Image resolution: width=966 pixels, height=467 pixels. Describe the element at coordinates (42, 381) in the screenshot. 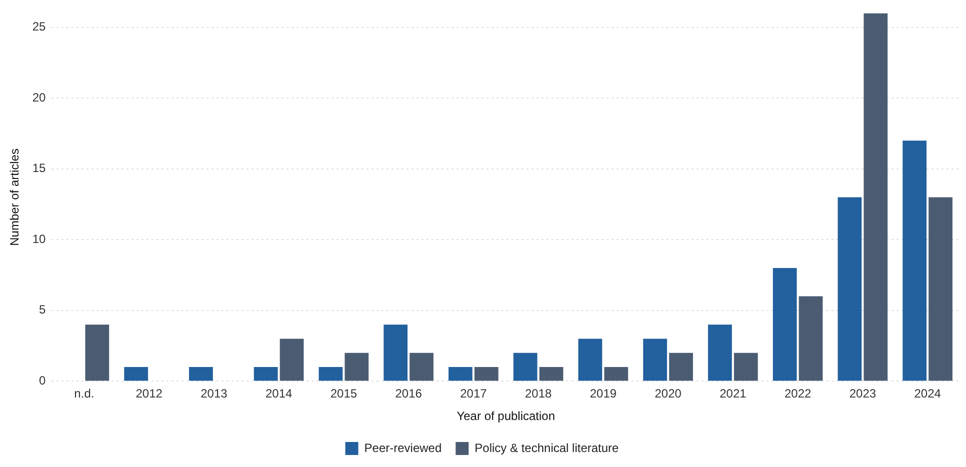

I see `y-tick-label: 0` at that location.